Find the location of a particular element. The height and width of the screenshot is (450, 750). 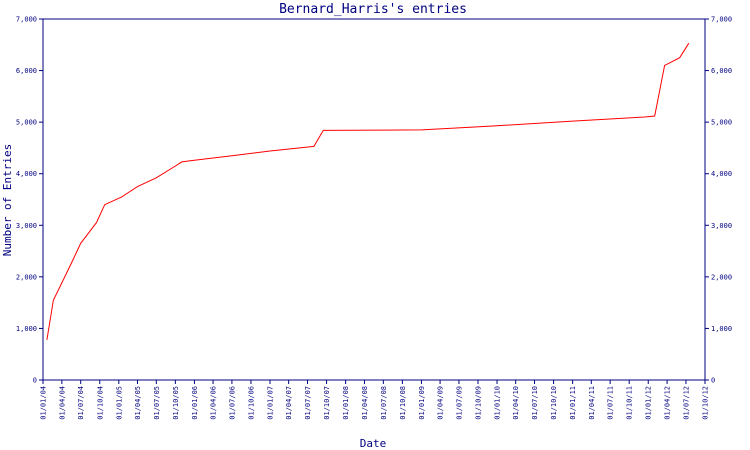

y-tick-label-right: 4,000 is located at coordinates (721, 174).